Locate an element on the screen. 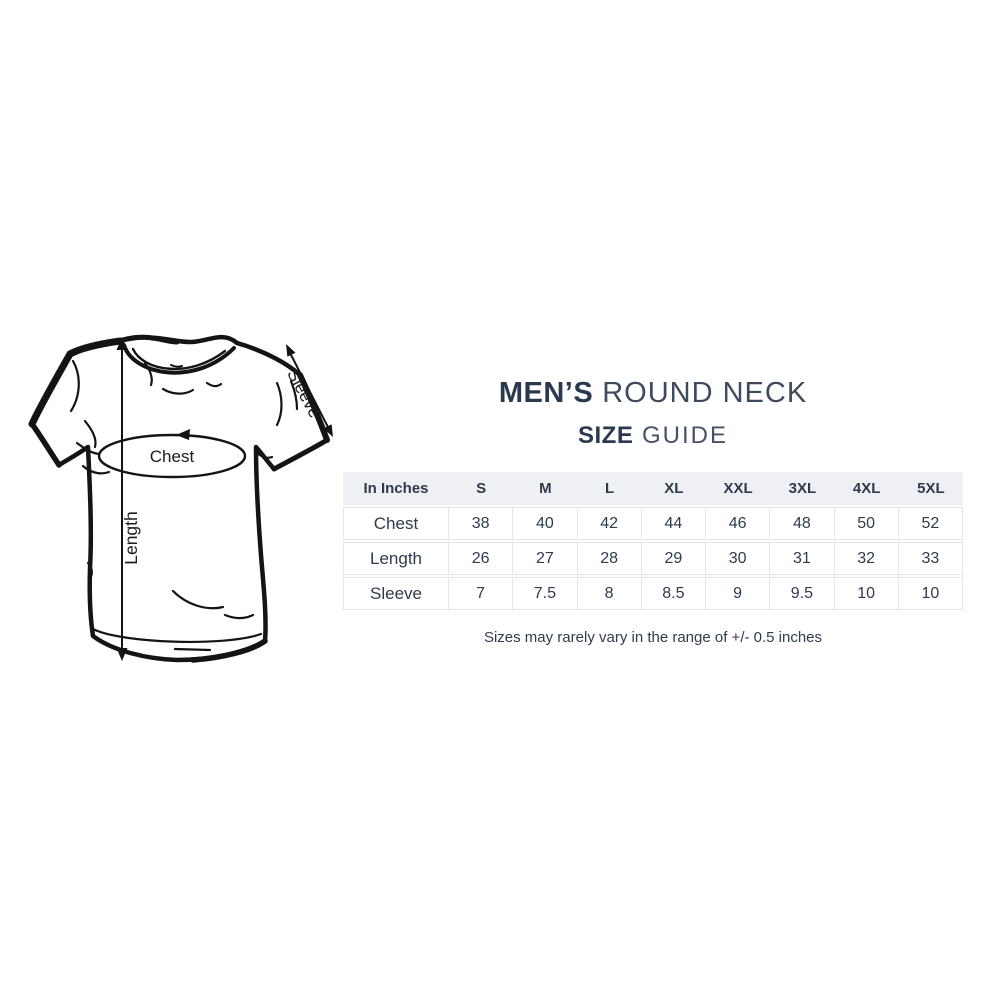 Image resolution: width=1000 pixels, height=1000 pixels. length-value-5xl: 33 is located at coordinates (930, 558).